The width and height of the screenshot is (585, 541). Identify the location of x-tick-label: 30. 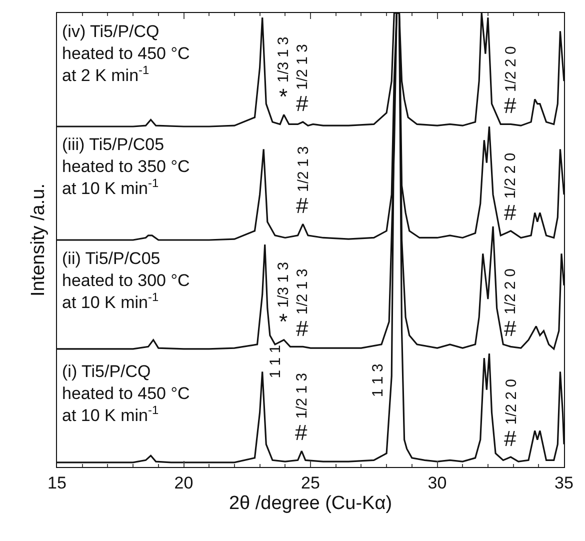
(437, 482).